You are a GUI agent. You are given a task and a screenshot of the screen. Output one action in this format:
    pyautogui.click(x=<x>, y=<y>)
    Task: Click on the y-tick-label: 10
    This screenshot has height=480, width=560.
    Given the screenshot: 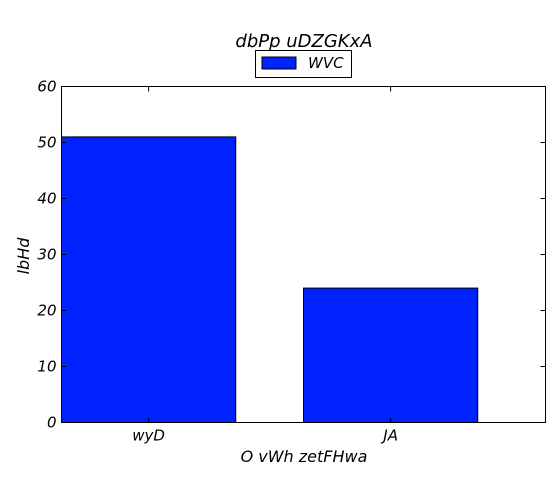 What is the action you would take?
    pyautogui.click(x=46, y=367)
    